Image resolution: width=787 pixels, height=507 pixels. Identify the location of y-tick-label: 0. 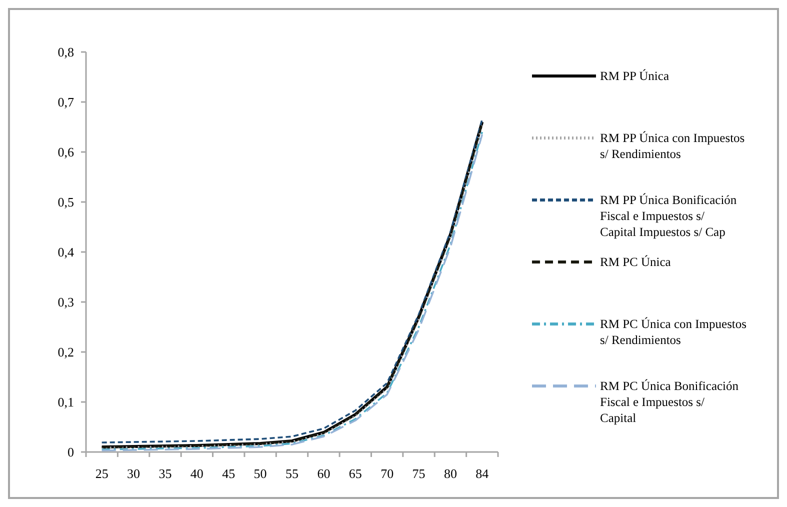
(71, 452).